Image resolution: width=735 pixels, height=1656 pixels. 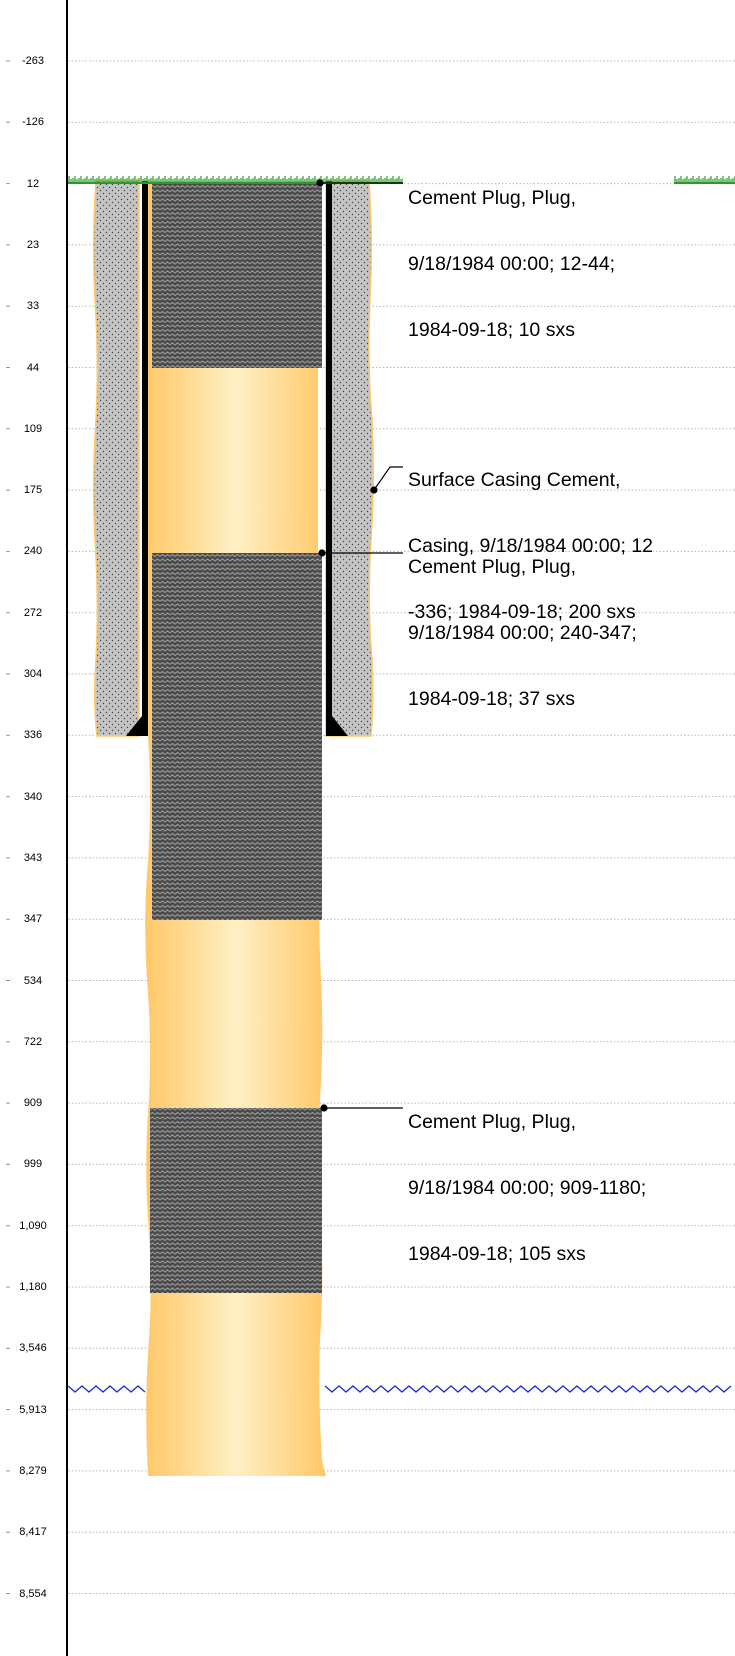 I want to click on ground-surface, so click(x=401, y=180).